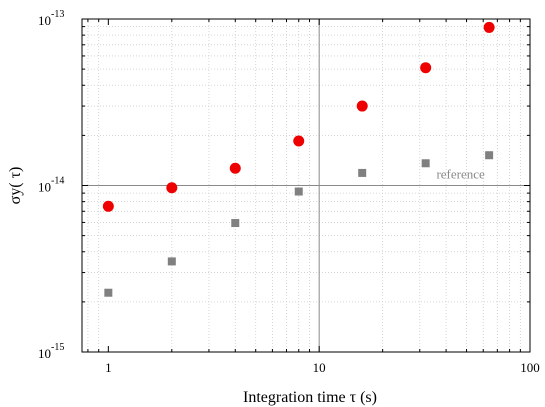 This screenshot has width=545, height=407. What do you see at coordinates (319, 367) in the screenshot?
I see `x-tick-label: 10` at bounding box center [319, 367].